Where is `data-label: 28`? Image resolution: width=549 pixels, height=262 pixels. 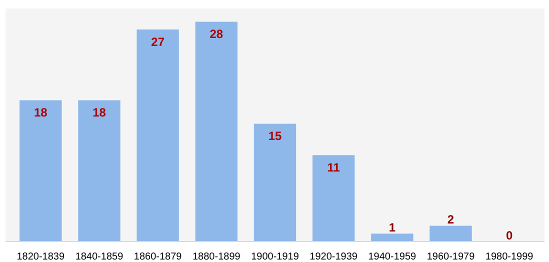 data-label: 28 is located at coordinates (217, 34).